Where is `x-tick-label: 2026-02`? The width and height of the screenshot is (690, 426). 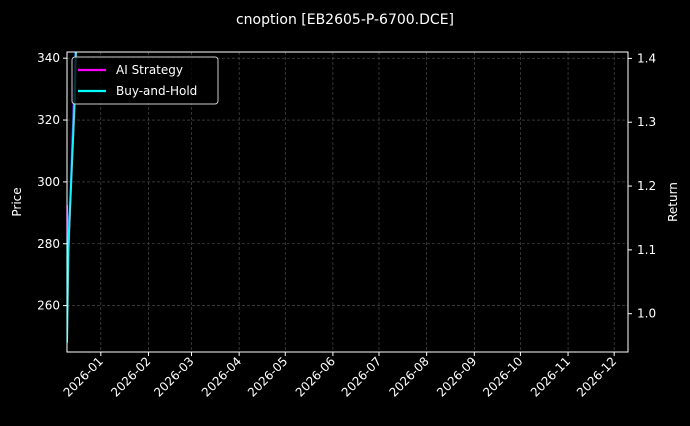 x-tick-label: 2026-02 is located at coordinates (130, 376).